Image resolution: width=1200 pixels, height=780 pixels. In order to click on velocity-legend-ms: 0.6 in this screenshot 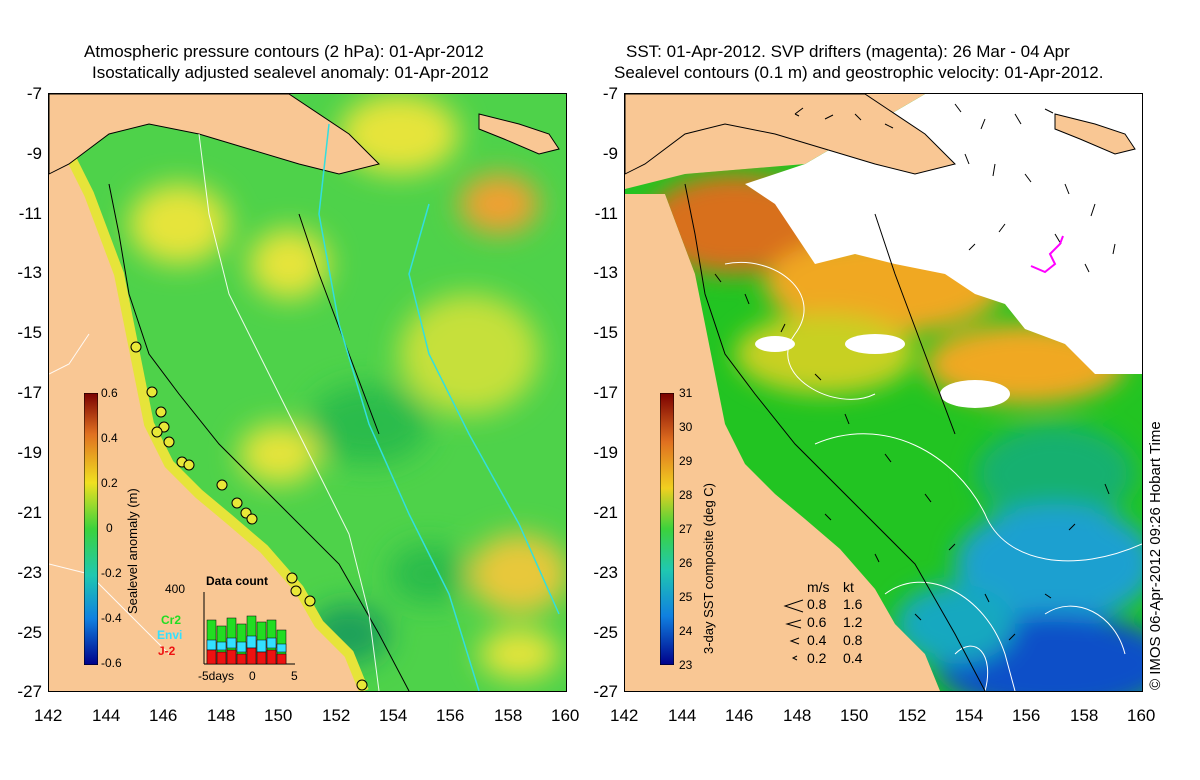, I will do `click(817, 622)`.